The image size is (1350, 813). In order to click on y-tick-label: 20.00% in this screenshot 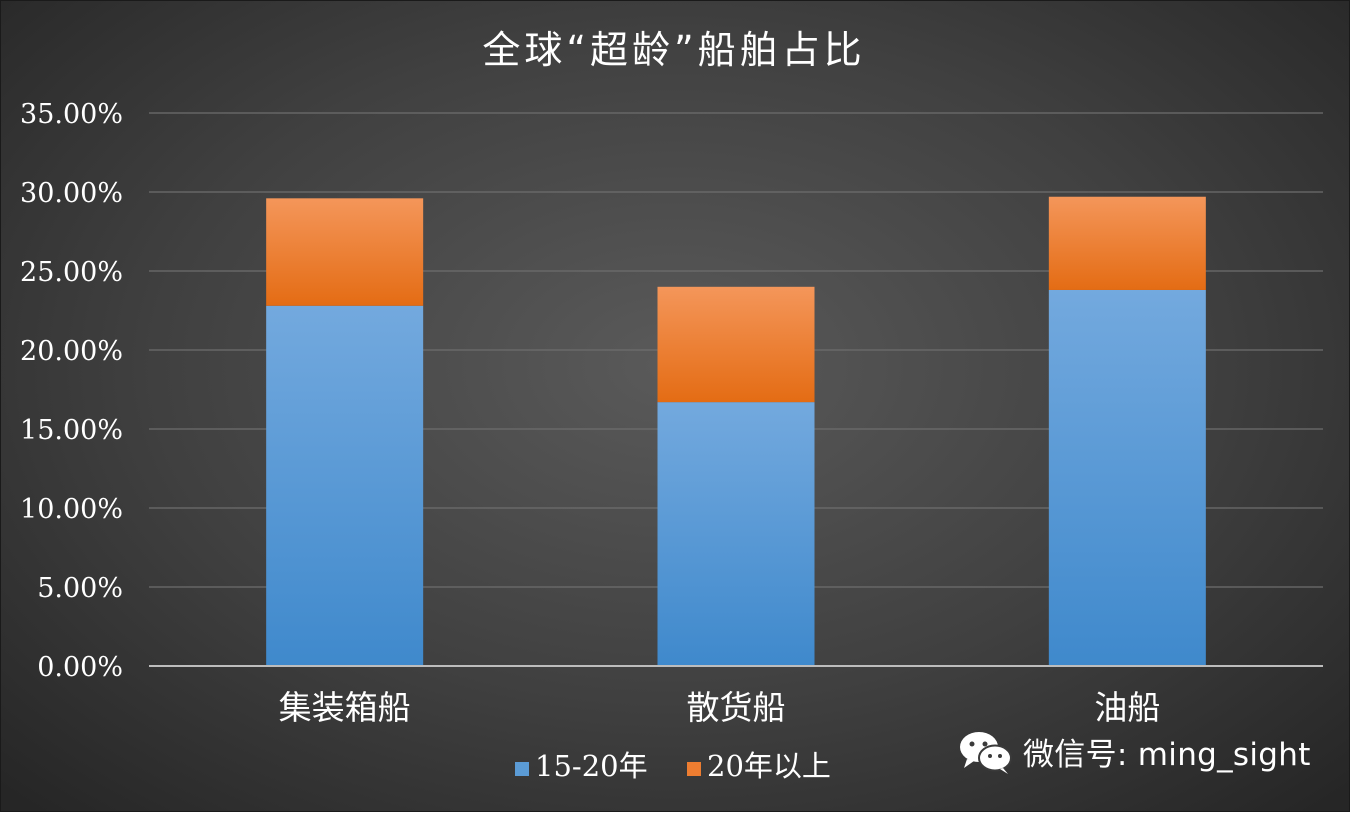, I will do `click(71, 351)`.